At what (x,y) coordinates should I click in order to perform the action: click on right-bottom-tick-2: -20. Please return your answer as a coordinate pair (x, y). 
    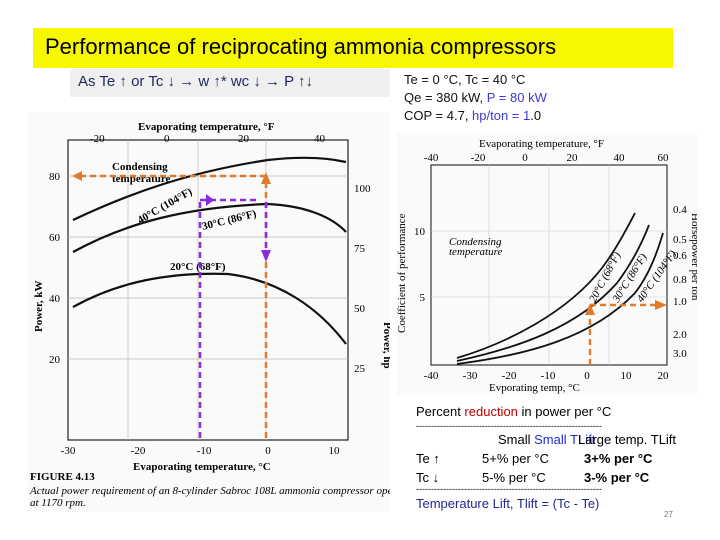
    Looking at the image, I should click on (509, 376).